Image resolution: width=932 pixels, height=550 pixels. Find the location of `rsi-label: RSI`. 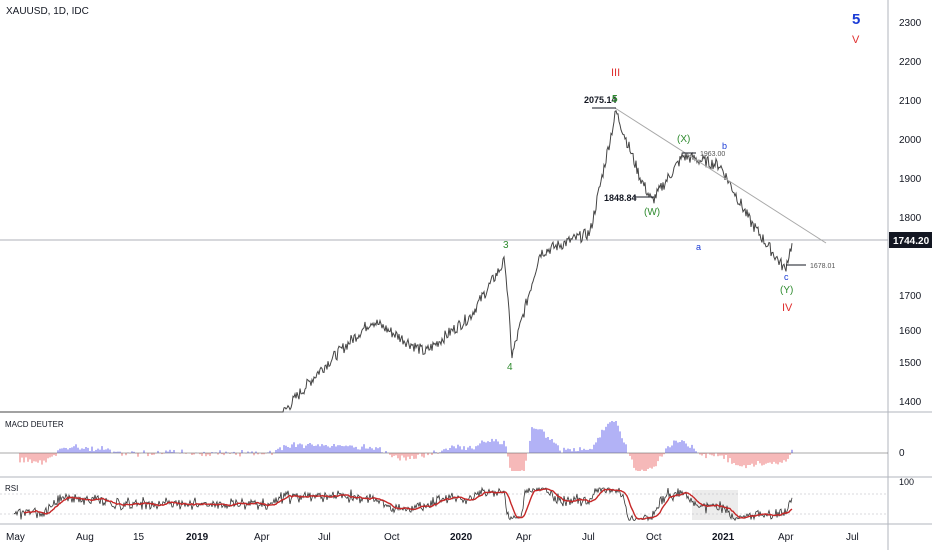

rsi-label: RSI is located at coordinates (11, 488).